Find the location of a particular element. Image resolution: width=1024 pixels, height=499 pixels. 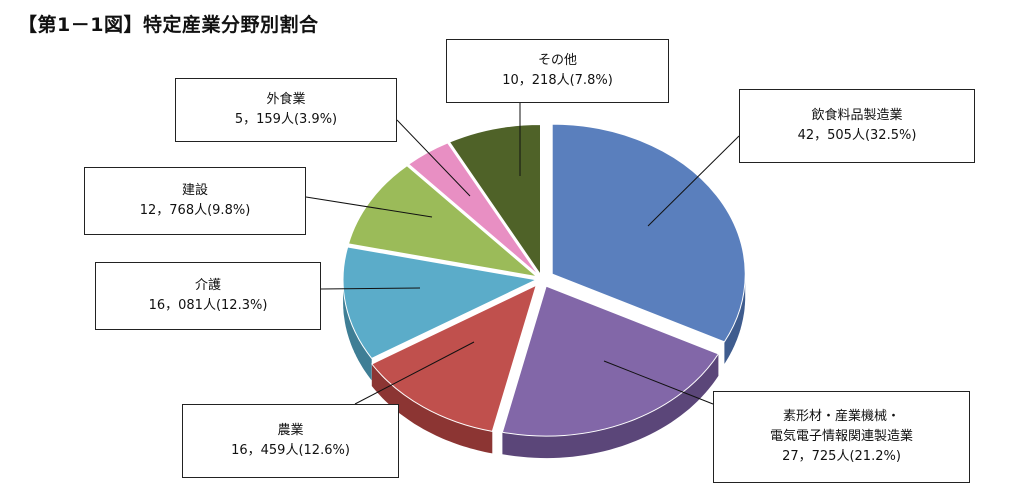

pie-slice-agriculture is located at coordinates (454, 358).